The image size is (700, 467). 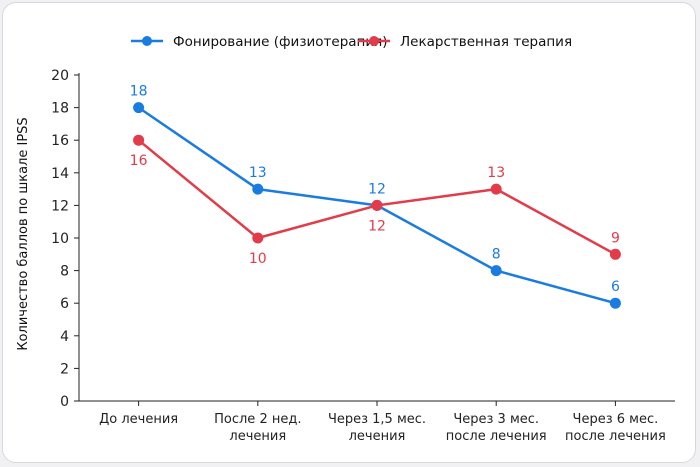 What do you see at coordinates (616, 419) in the screenshot?
I see `x-tick-label-line: Через 6 мес.` at bounding box center [616, 419].